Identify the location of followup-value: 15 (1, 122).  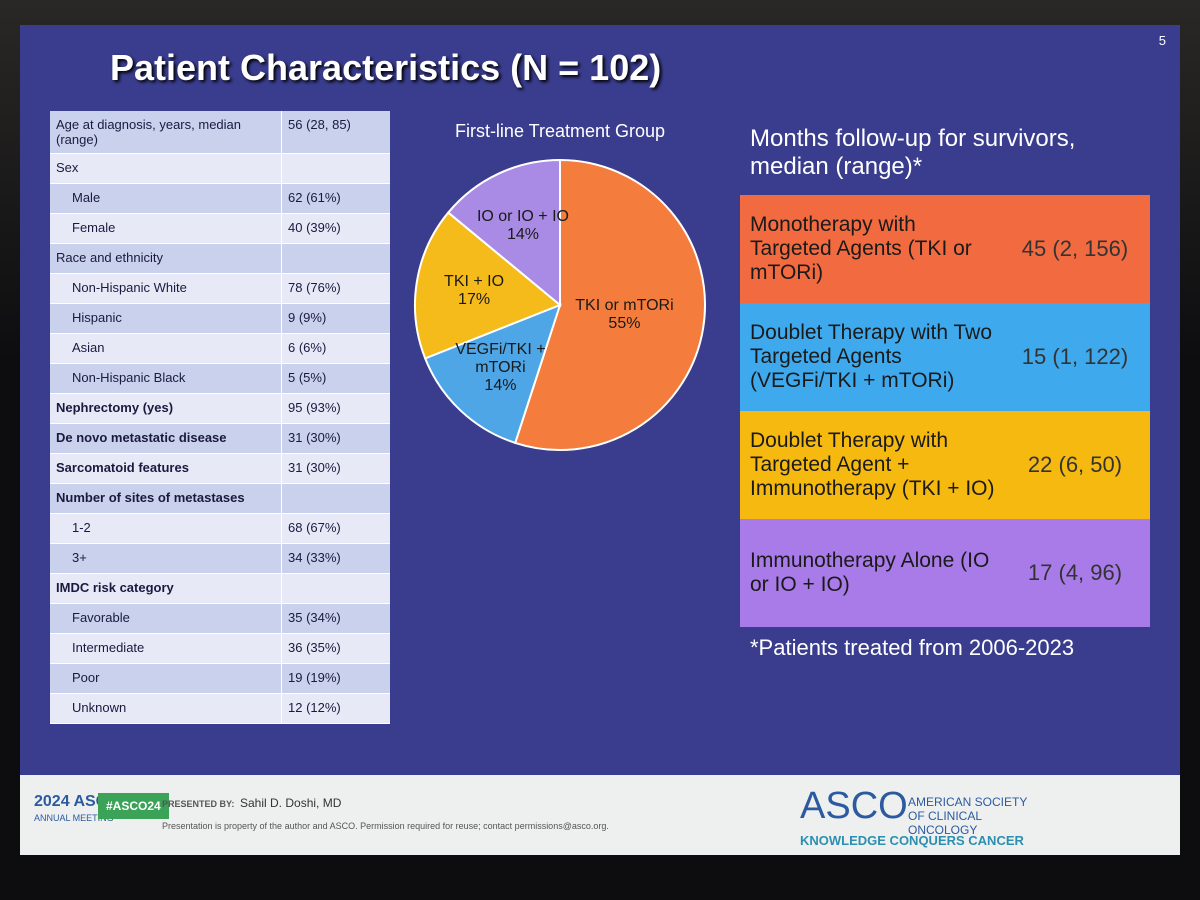
(1075, 356).